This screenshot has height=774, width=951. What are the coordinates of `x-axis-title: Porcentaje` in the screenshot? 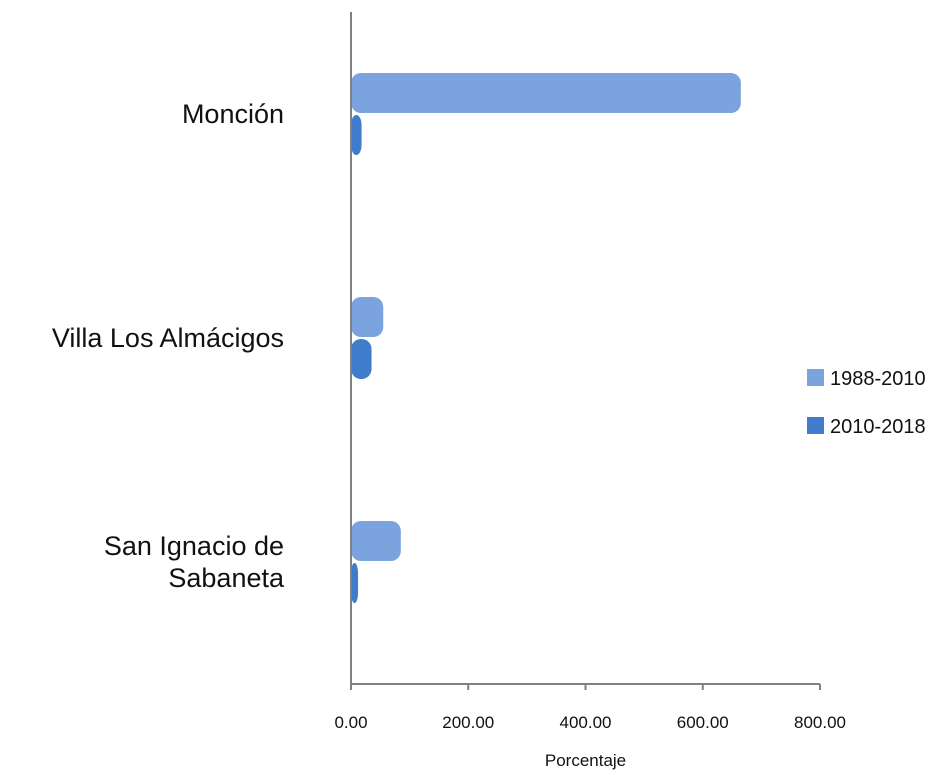 It's located at (585, 760).